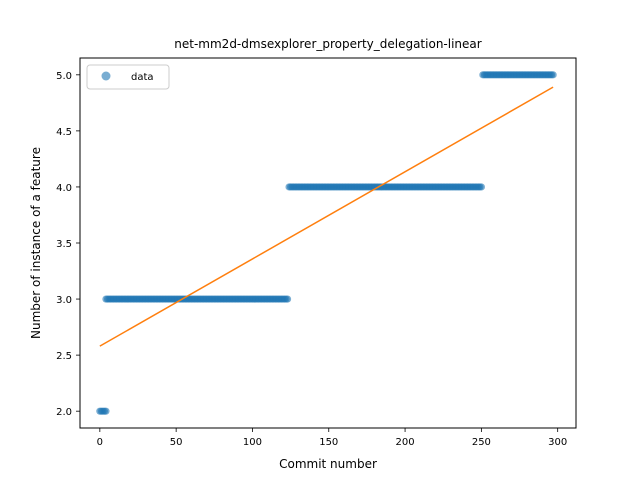  Describe the element at coordinates (64, 300) in the screenshot. I see `y-tick-label: 3.0` at that location.